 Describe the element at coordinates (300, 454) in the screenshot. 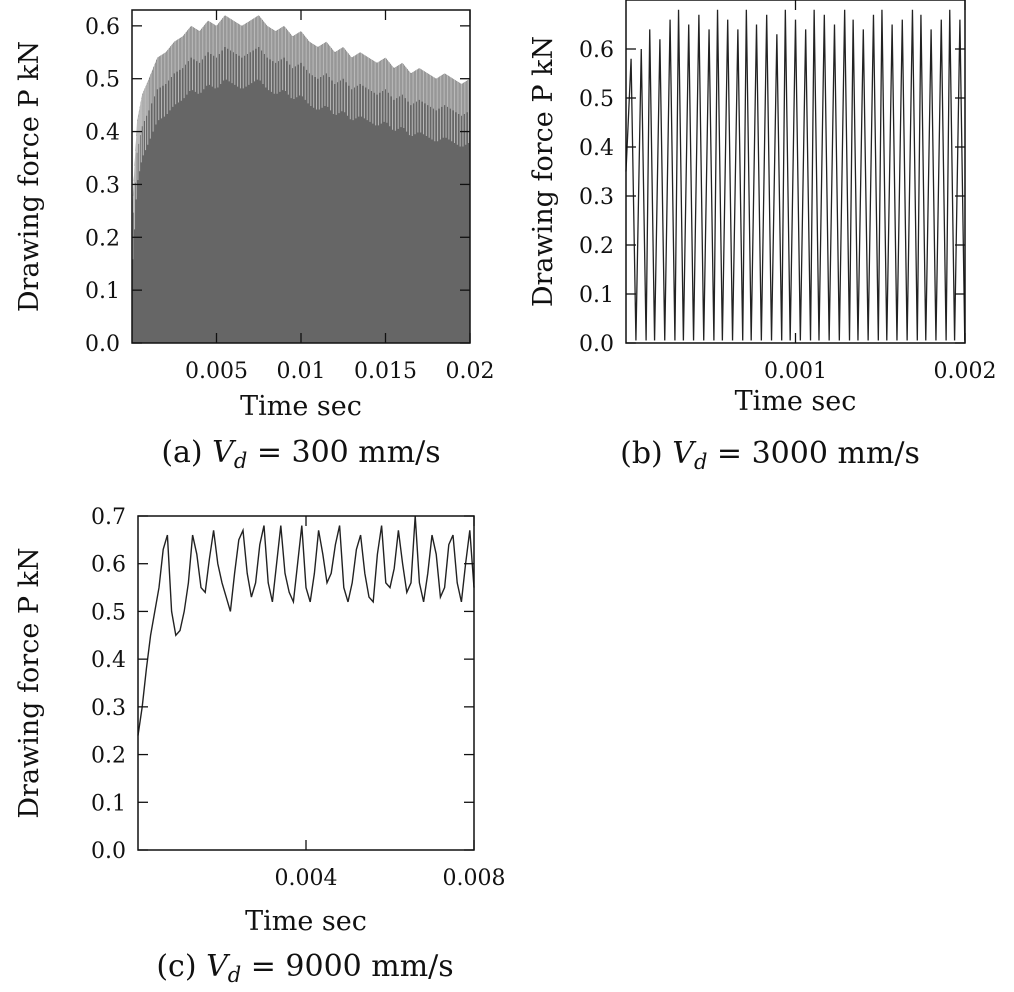

I see `caption-a: (a) Vd = 300 mm/s` at that location.